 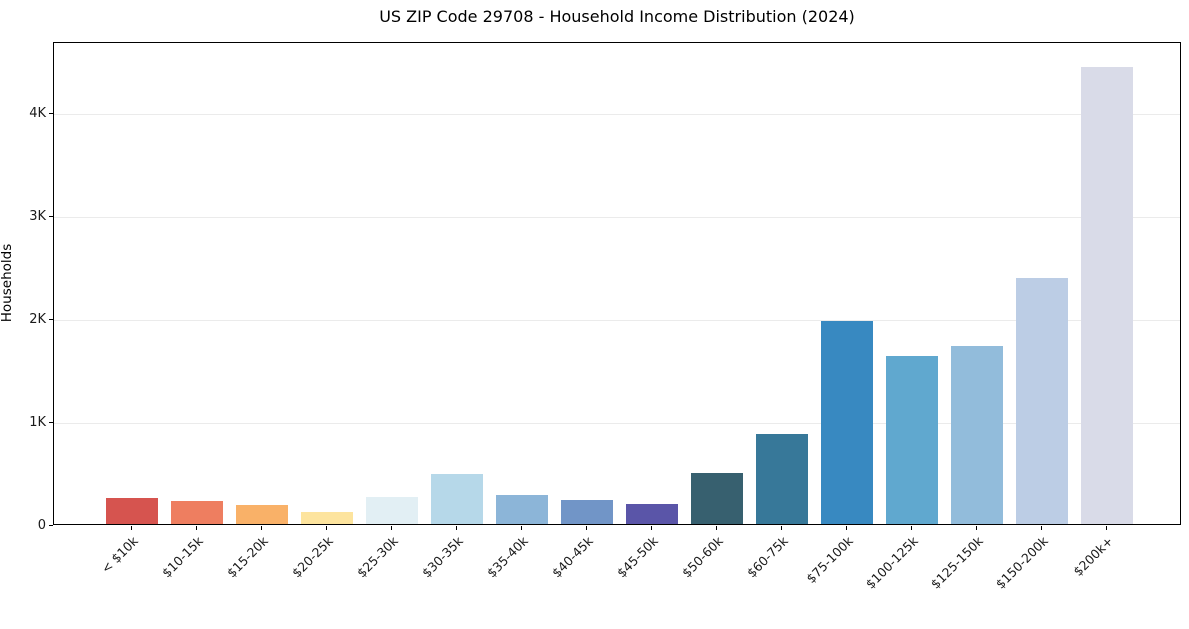 I want to click on bar-30-35k, so click(x=457, y=499).